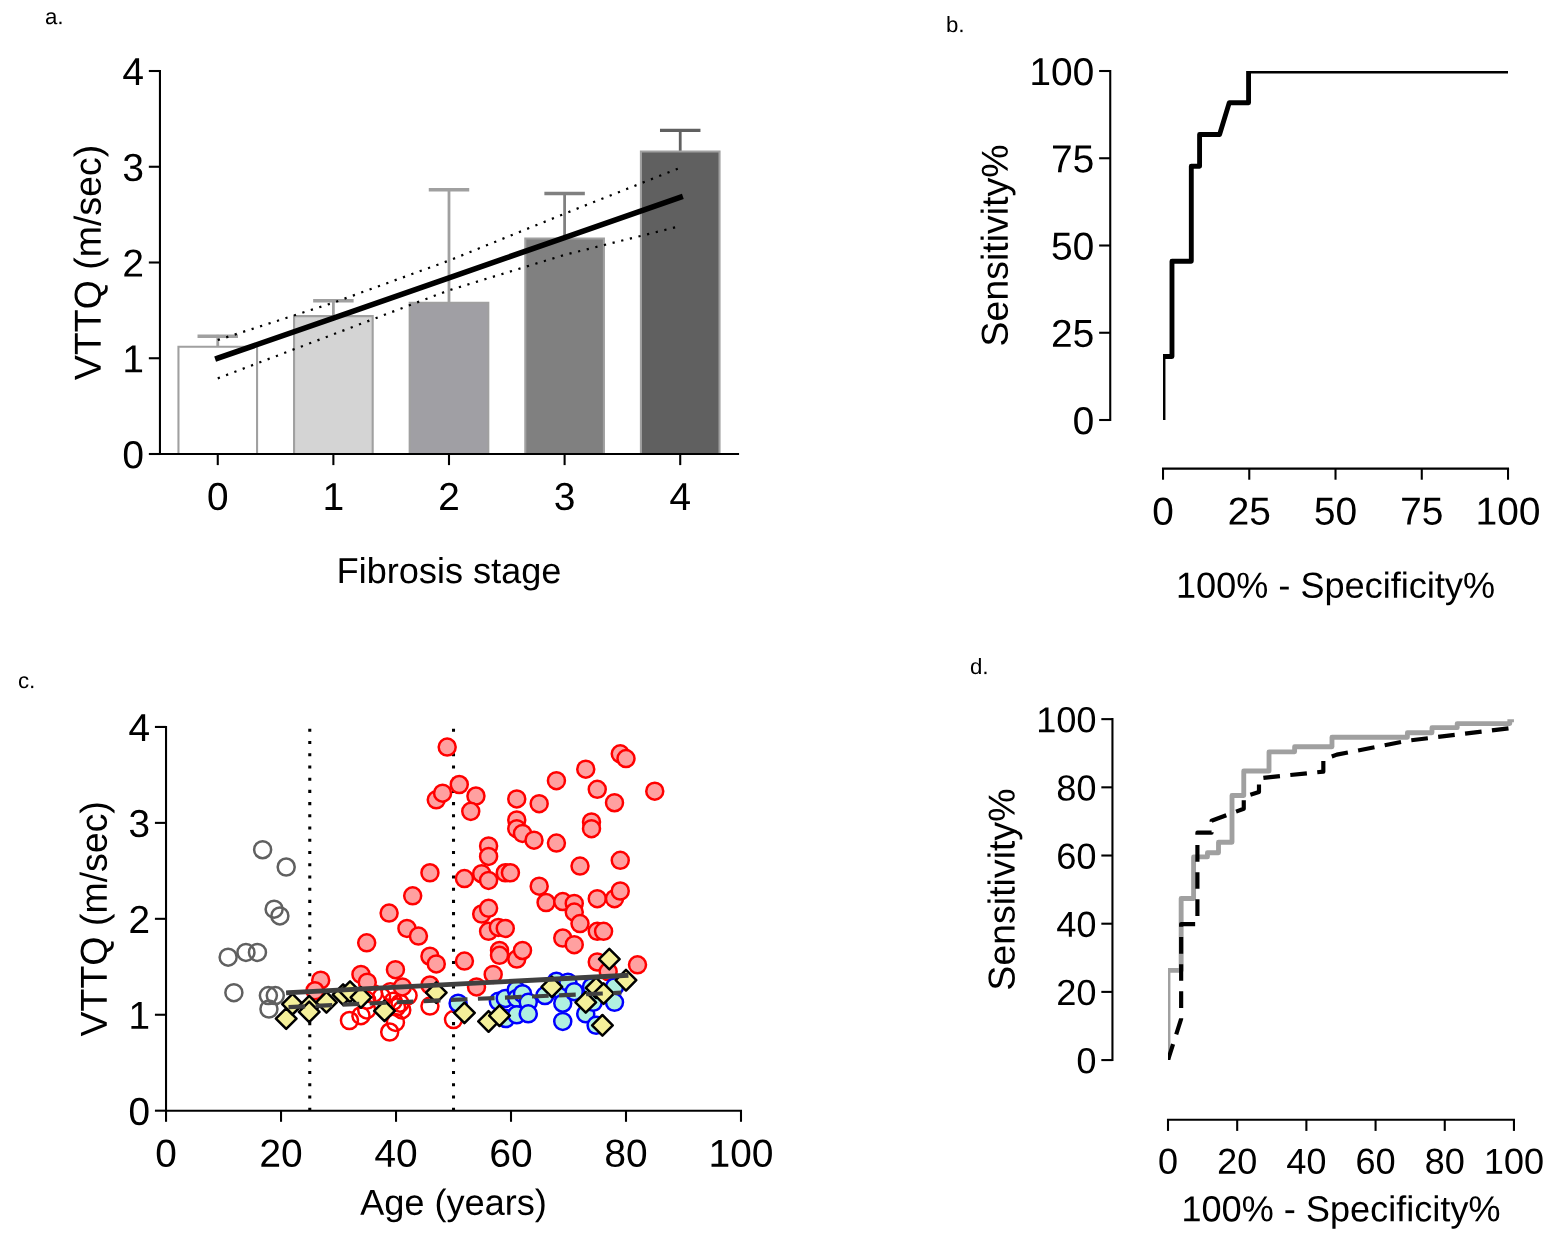 Image resolution: width=1559 pixels, height=1259 pixels. I want to click on x-tick-label: 1, so click(334, 496).